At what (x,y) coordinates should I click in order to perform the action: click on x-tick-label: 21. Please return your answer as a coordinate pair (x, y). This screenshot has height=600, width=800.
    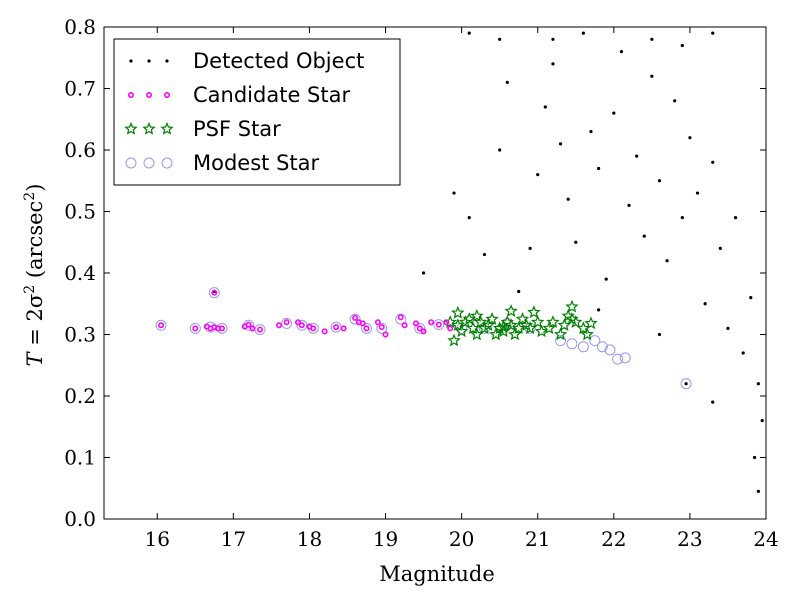
    Looking at the image, I should click on (537, 539).